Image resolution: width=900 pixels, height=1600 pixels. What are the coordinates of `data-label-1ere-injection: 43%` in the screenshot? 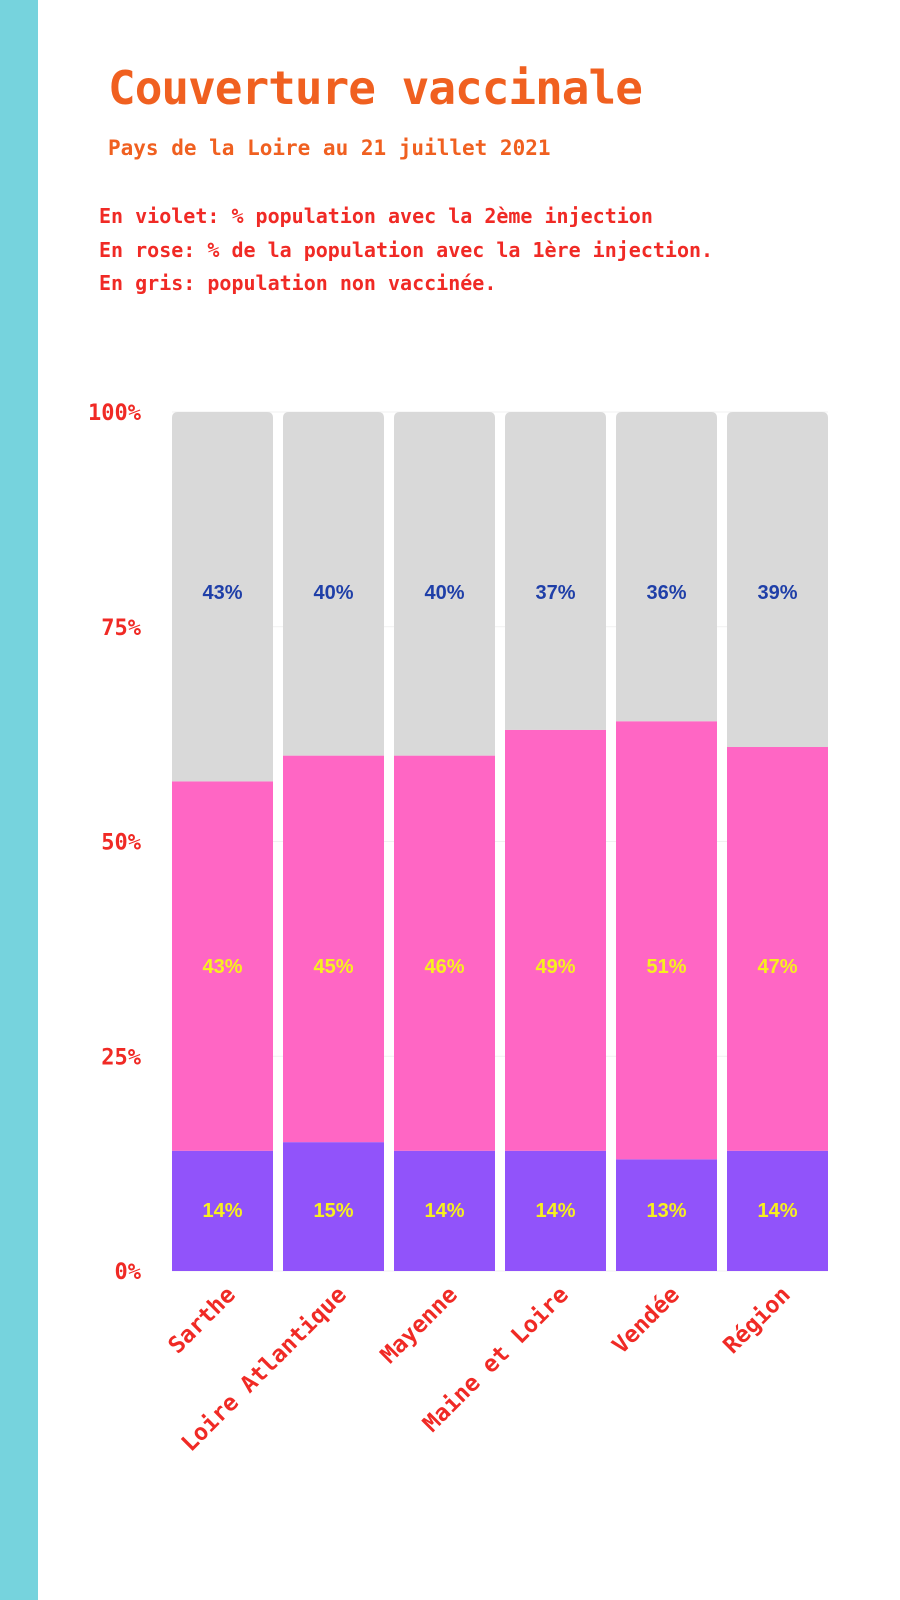 It's located at (222, 967).